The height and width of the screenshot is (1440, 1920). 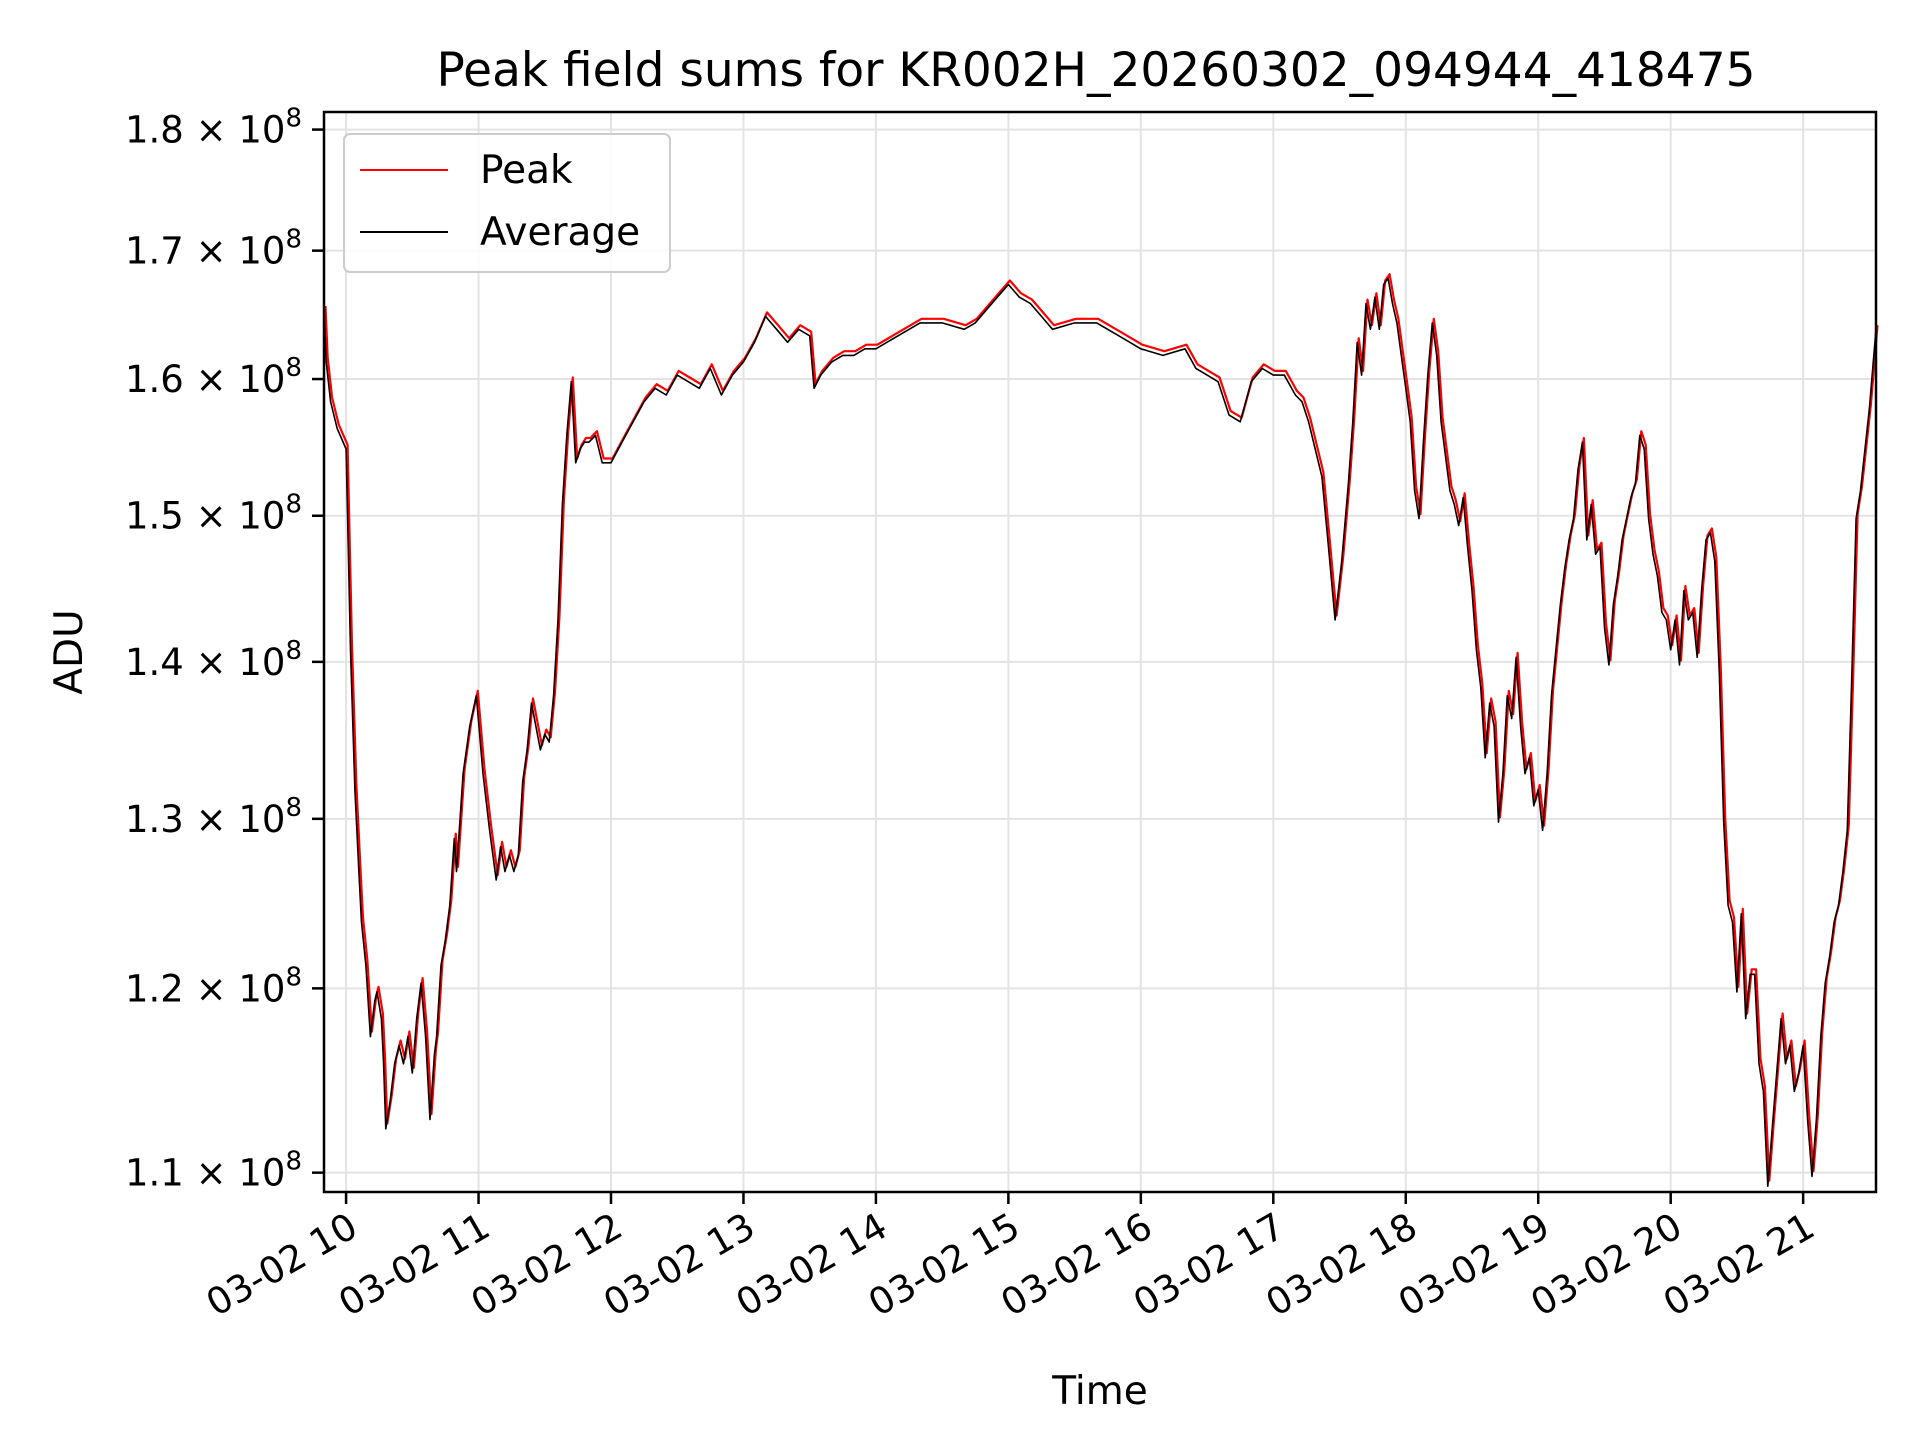 I want to click on y-tick-label: 1.6 × 108, so click(x=213, y=377).